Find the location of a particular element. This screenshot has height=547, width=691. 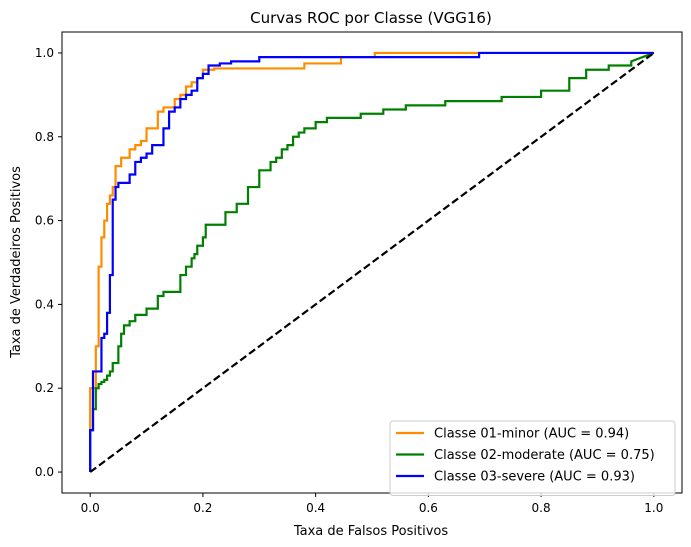

legend-label: Classe 02-moderate (AUC = 0.75) is located at coordinates (544, 455).